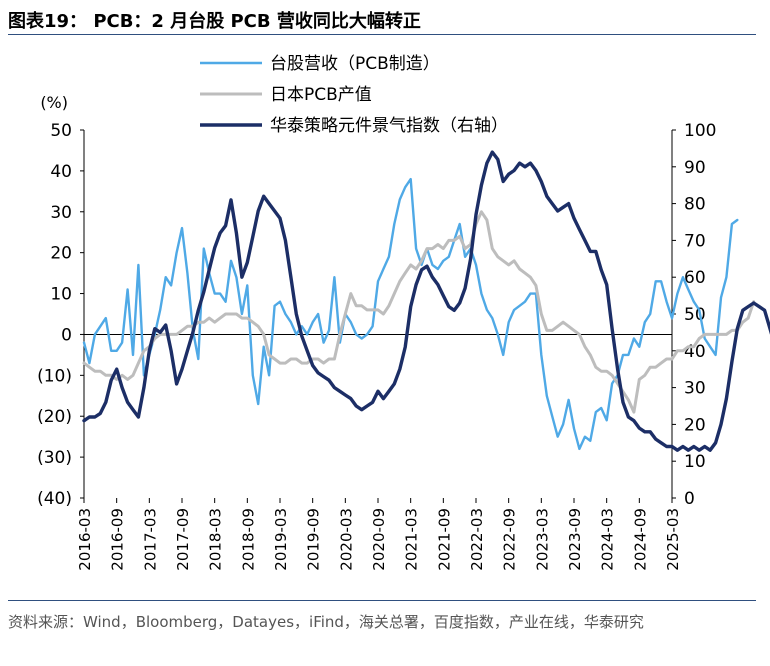 Image resolution: width=770 pixels, height=666 pixels. Describe the element at coordinates (640, 539) in the screenshot. I see `x-tick-label: 2024-09` at that location.